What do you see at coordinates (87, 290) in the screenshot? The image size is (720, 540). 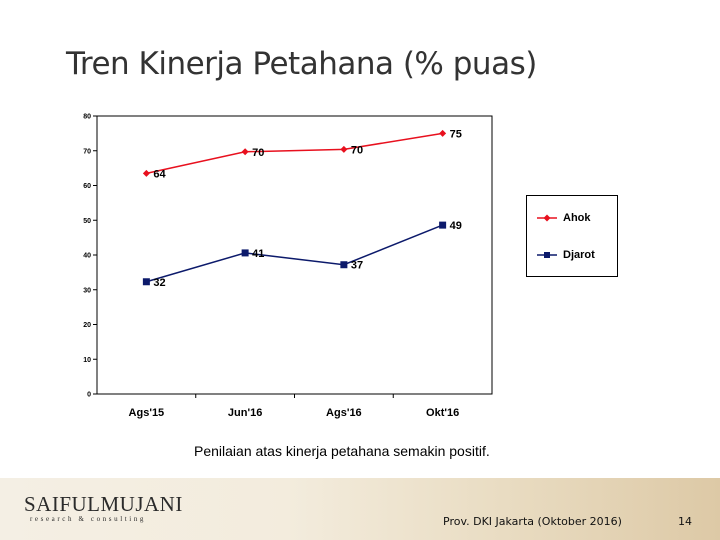 I see `y-tick-label: 30` at bounding box center [87, 290].